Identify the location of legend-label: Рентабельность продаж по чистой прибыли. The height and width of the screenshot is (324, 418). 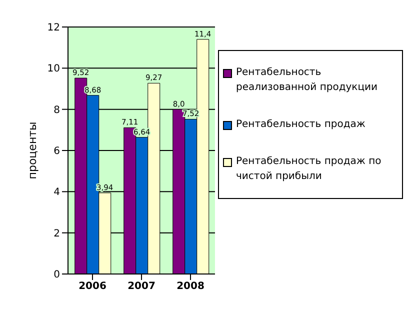
(309, 169).